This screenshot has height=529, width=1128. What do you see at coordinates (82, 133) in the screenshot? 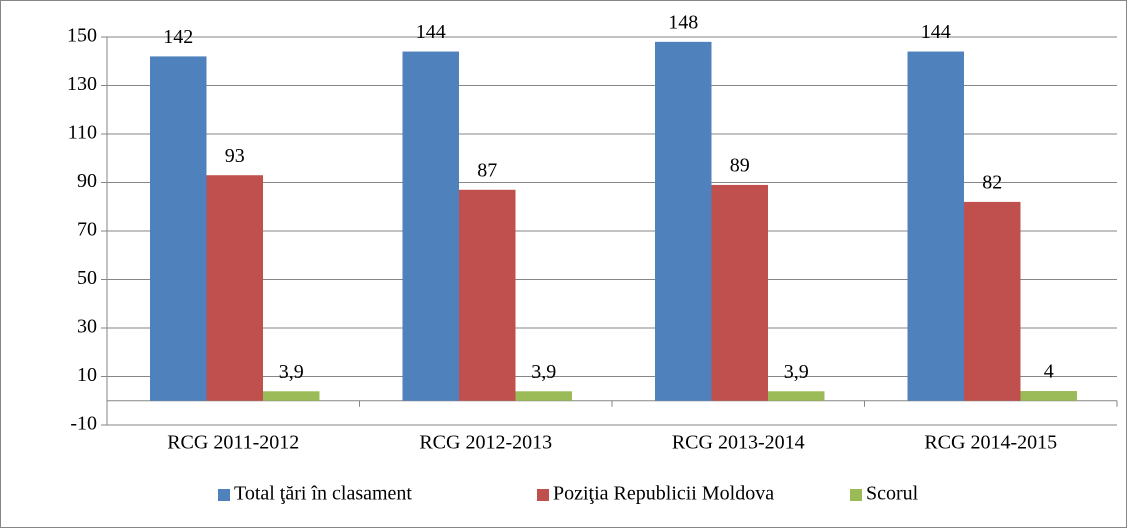
I see `y-tick-label: 110` at bounding box center [82, 133].